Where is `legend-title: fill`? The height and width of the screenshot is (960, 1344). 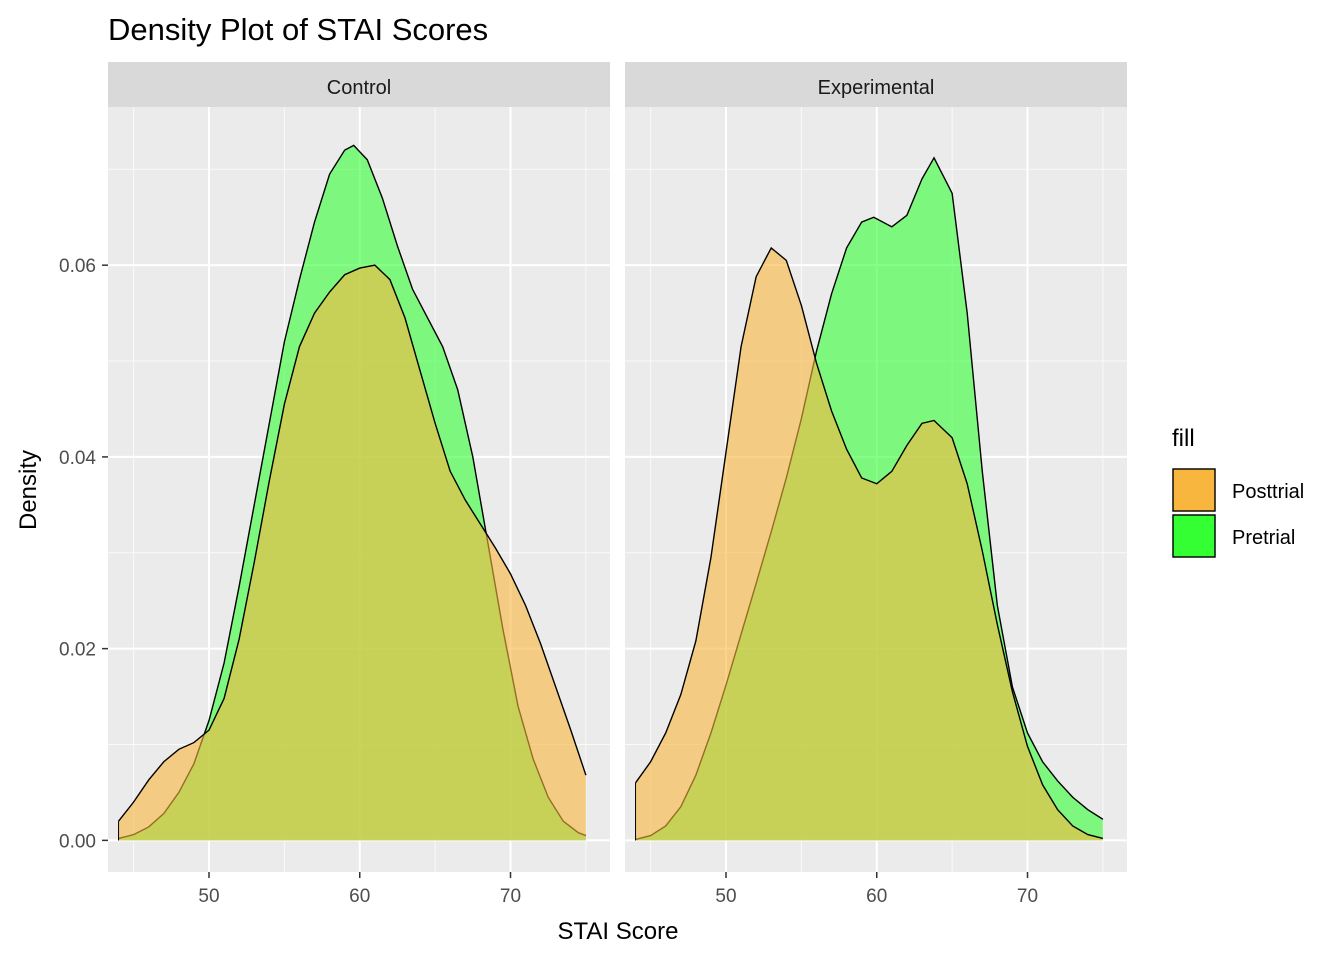
legend-title: fill is located at coordinates (1183, 438).